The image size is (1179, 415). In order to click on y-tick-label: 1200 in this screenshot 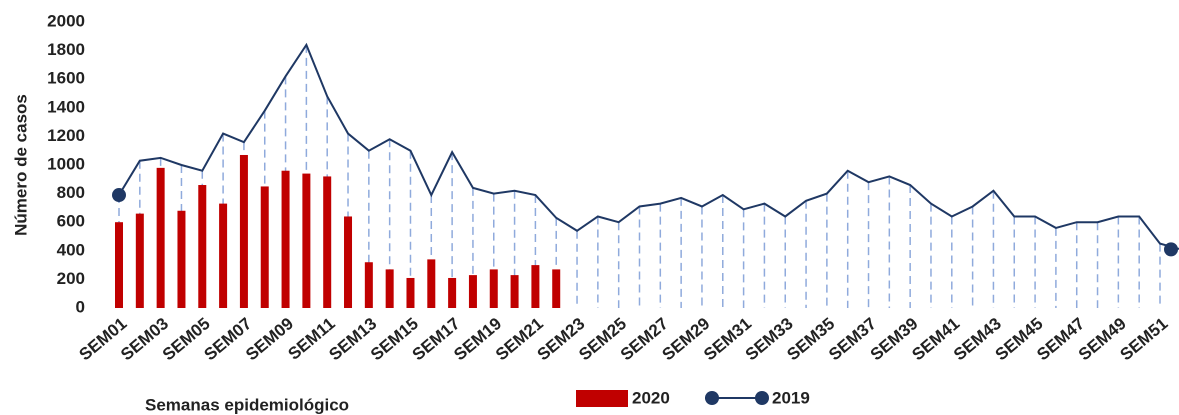, I will do `click(66, 135)`.